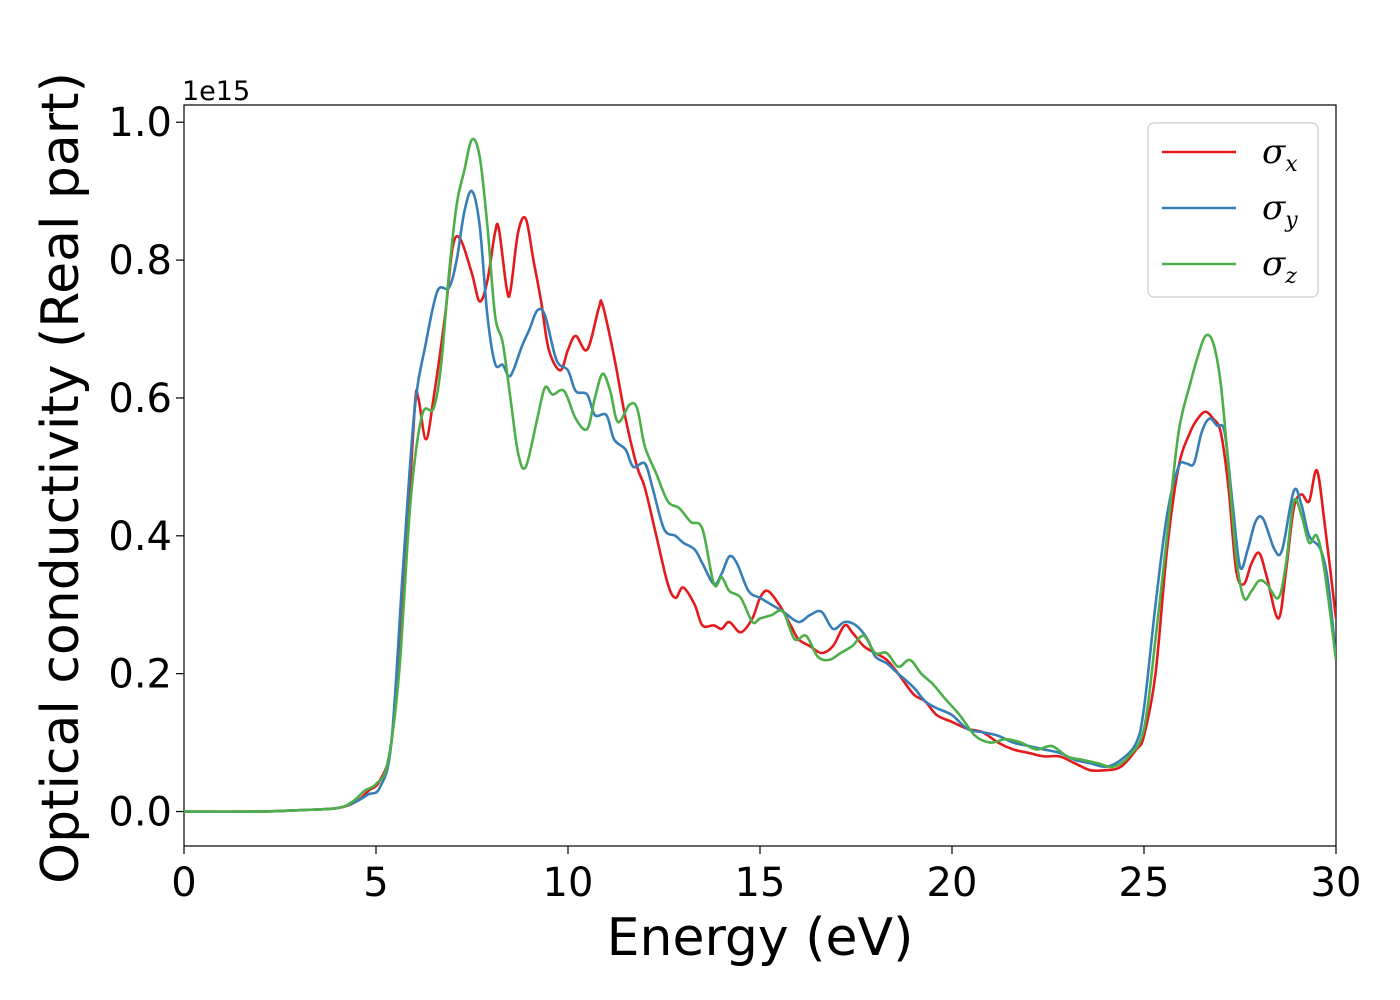 This screenshot has width=1400, height=1000. What do you see at coordinates (146, 468) in the screenshot?
I see `y-axis: 0.0 0.2 0.4 0.6 0.8 1.0` at bounding box center [146, 468].